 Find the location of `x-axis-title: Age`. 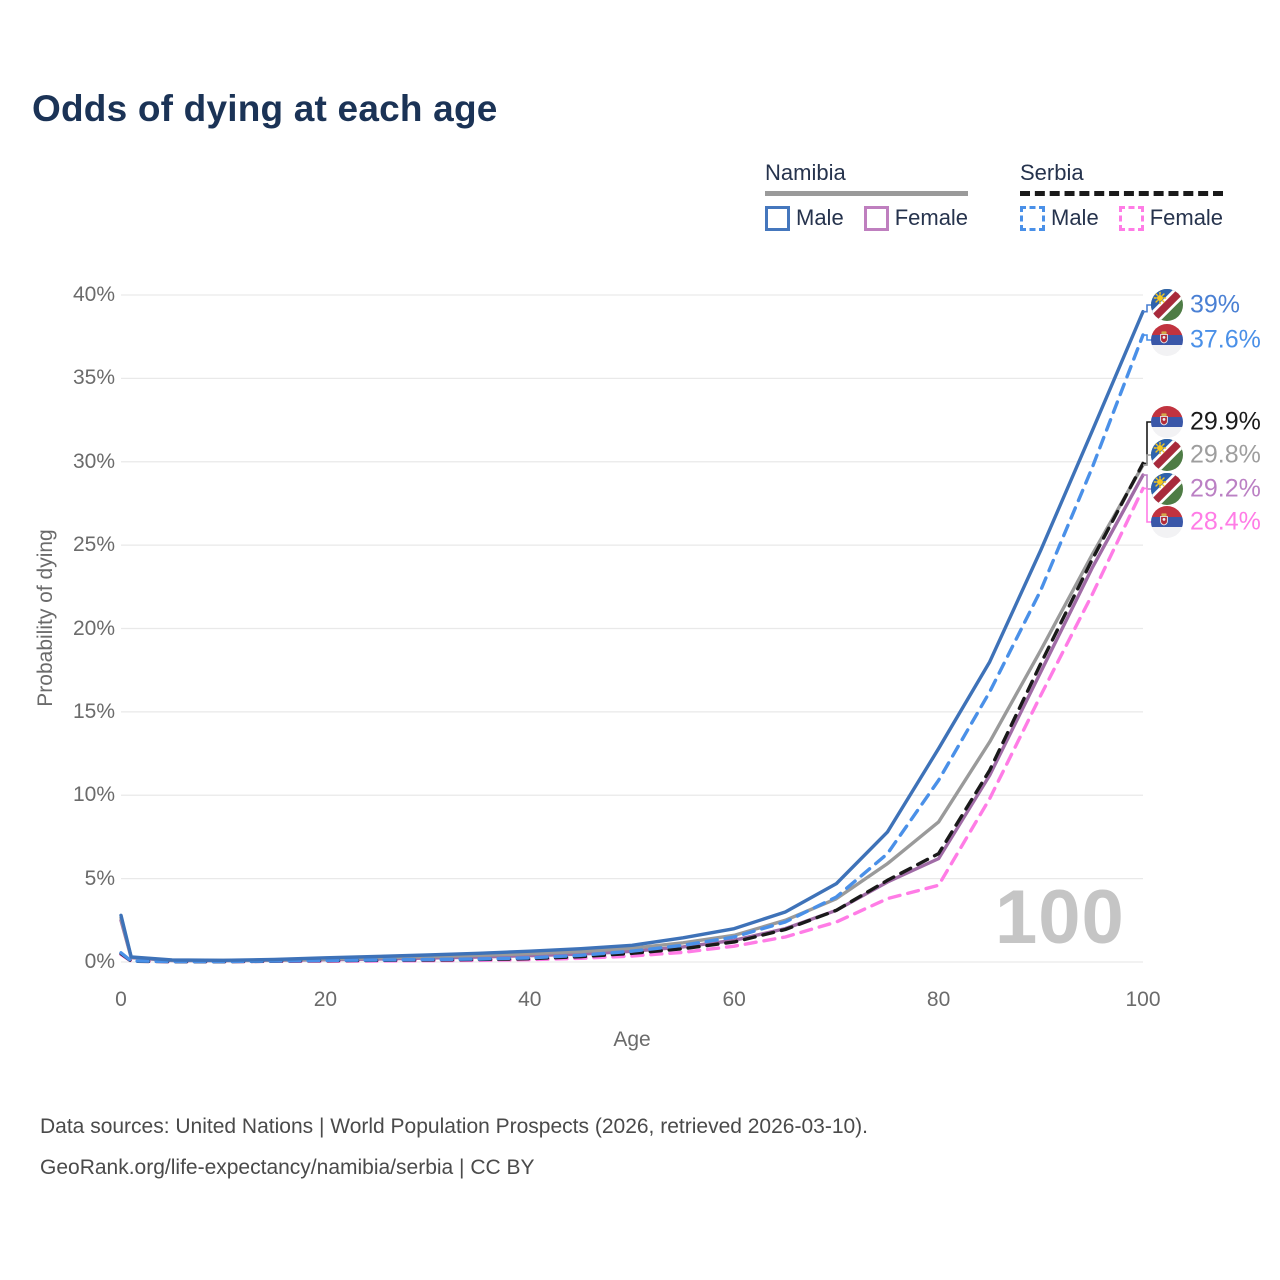

x-axis-title: Age is located at coordinates (632, 1039).